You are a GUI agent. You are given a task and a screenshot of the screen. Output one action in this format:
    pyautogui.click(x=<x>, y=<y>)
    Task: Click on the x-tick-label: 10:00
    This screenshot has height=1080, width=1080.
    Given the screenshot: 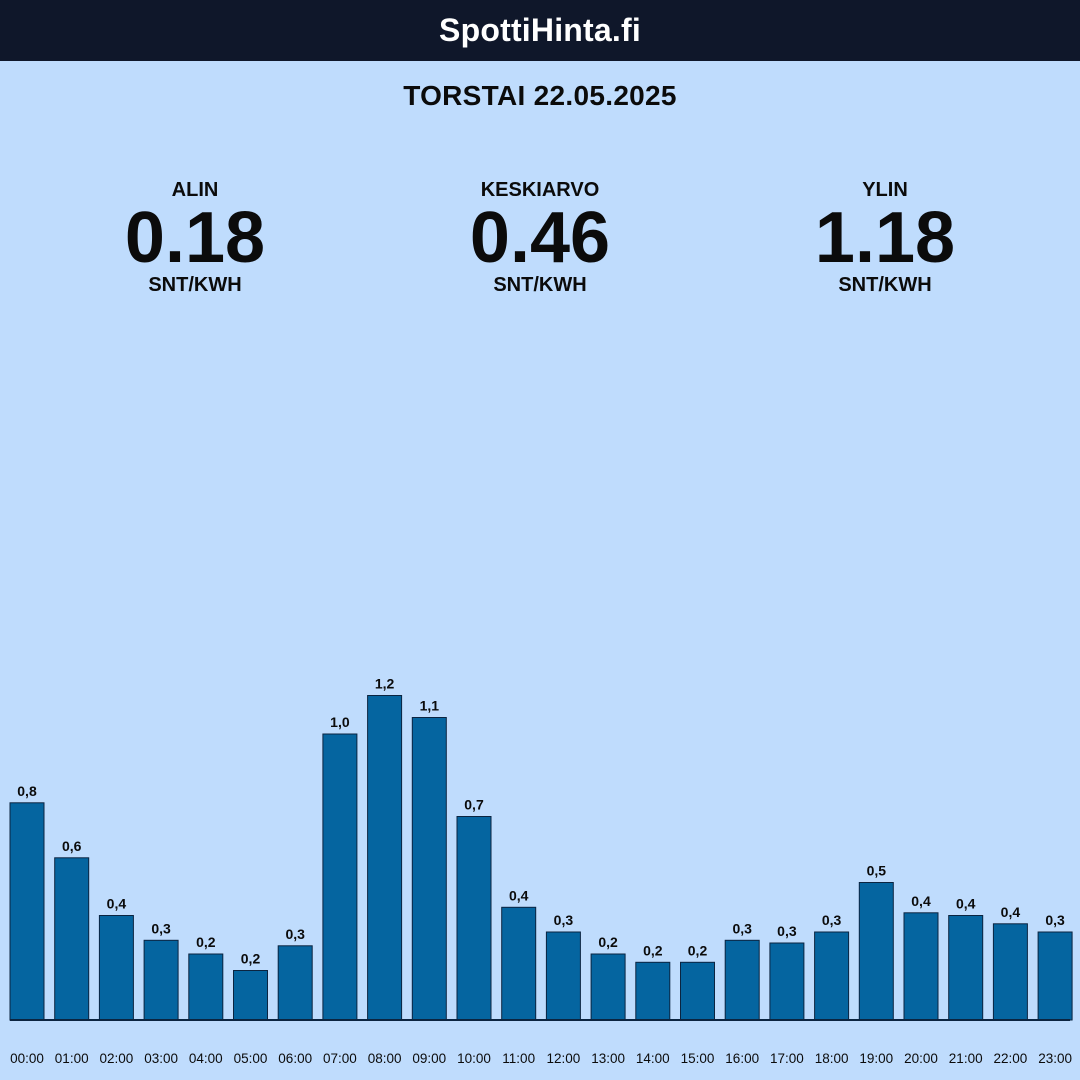 What is the action you would take?
    pyautogui.click(x=474, y=1058)
    